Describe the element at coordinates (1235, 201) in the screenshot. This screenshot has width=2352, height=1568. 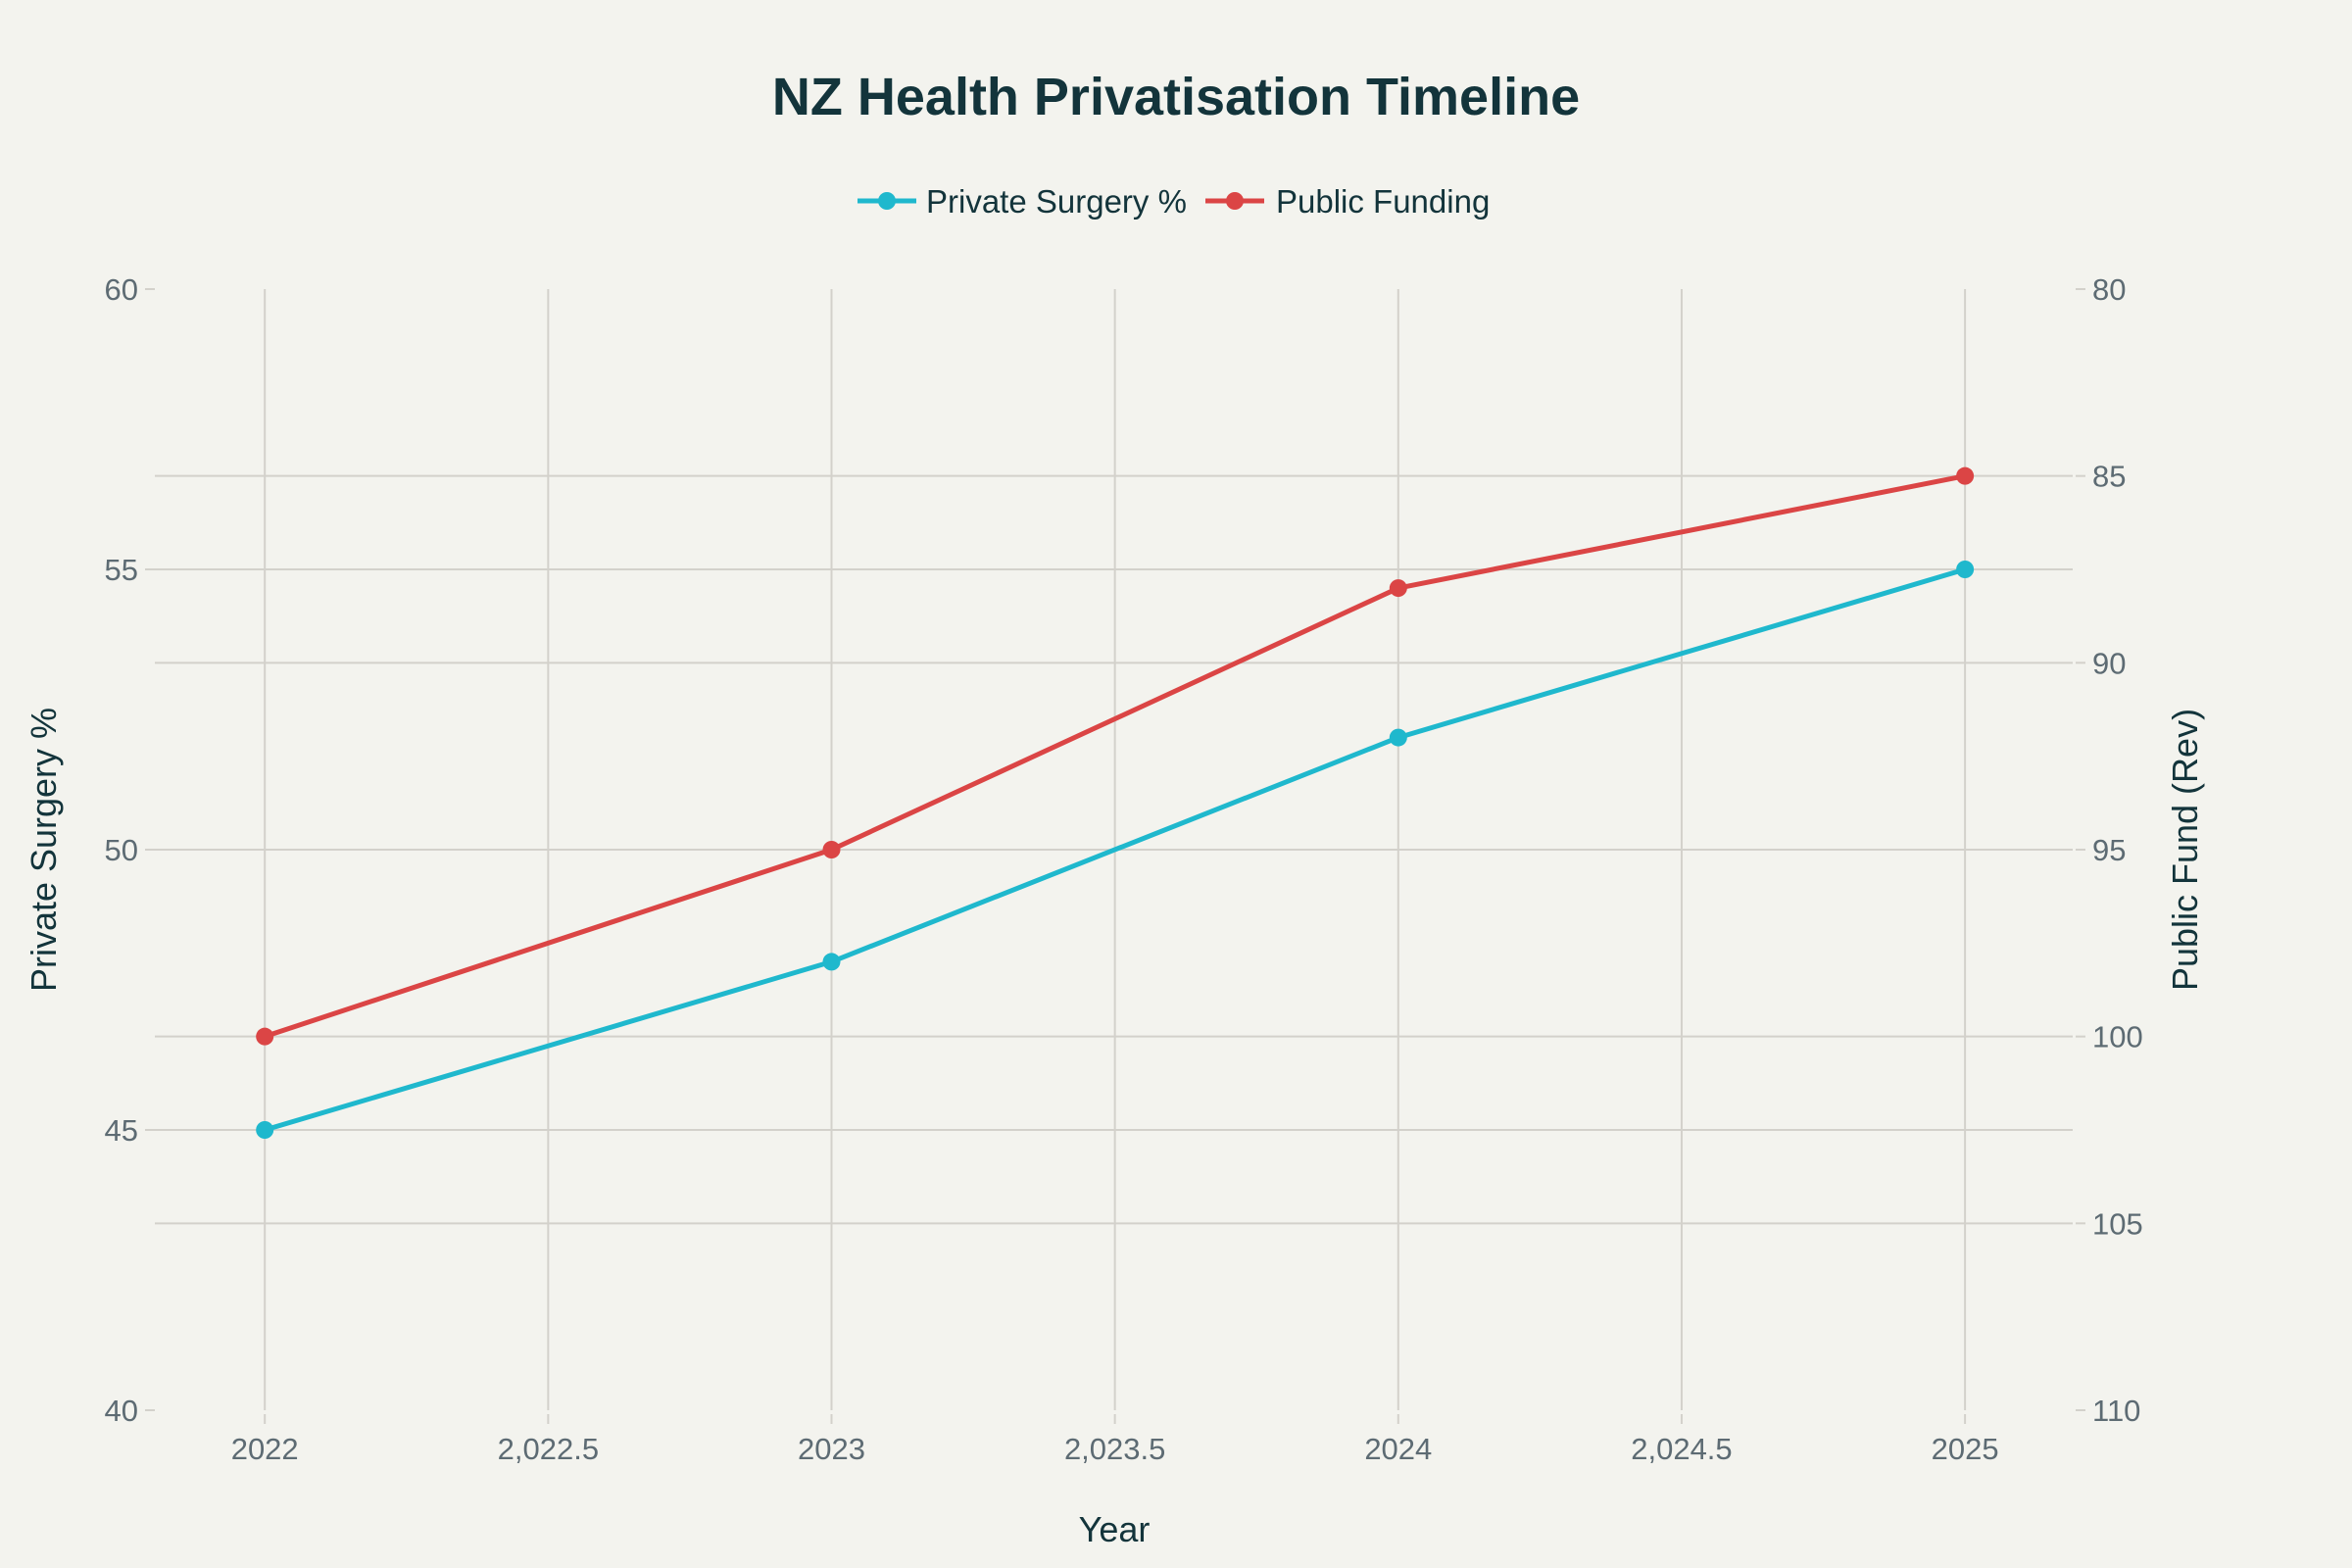
I see `legend-marker-public-funding` at that location.